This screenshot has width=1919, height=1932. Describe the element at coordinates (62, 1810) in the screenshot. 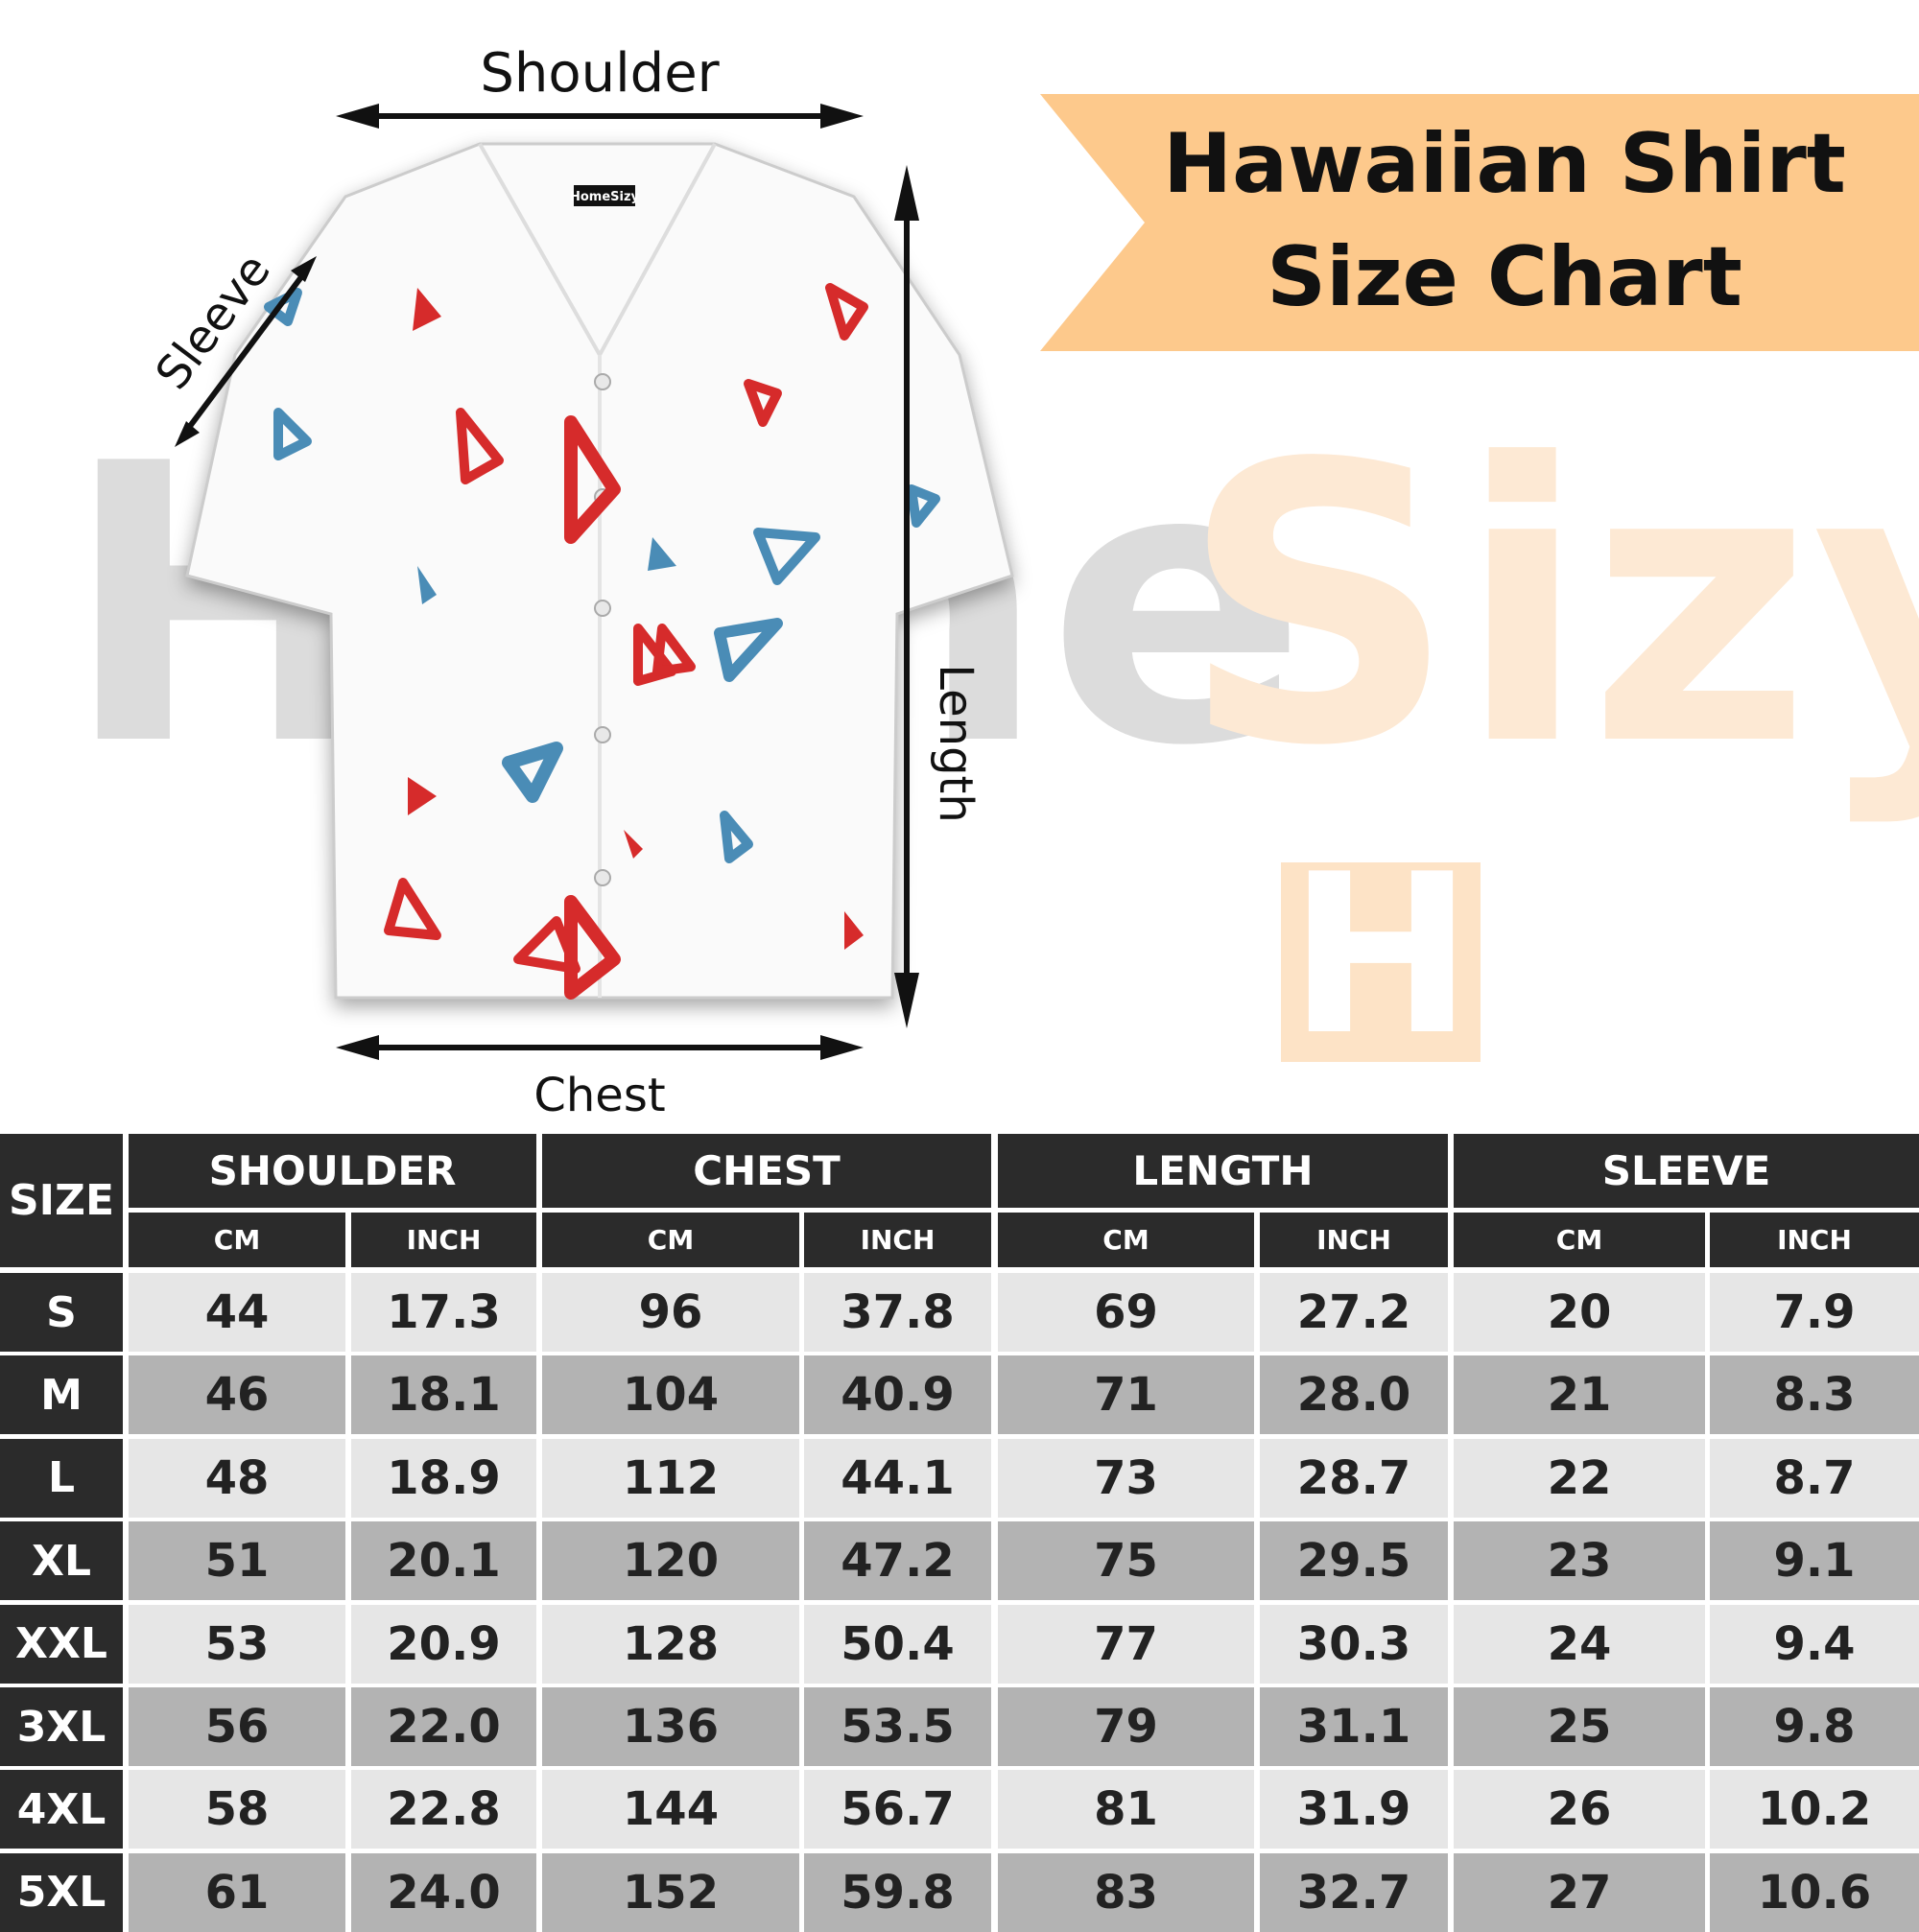

I see `size-cell: 4XL` at that location.